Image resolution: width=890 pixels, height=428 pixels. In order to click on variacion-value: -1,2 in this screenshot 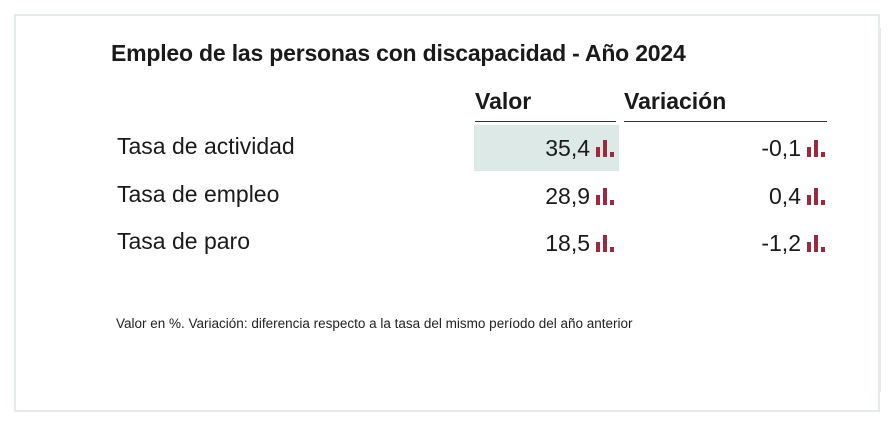, I will do `click(781, 242)`.